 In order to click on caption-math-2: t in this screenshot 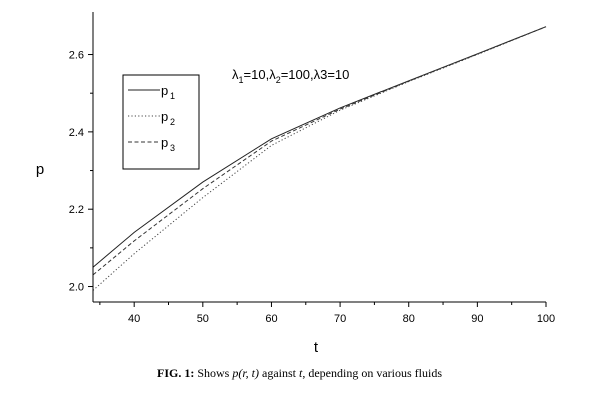, I will do `click(301, 373)`.